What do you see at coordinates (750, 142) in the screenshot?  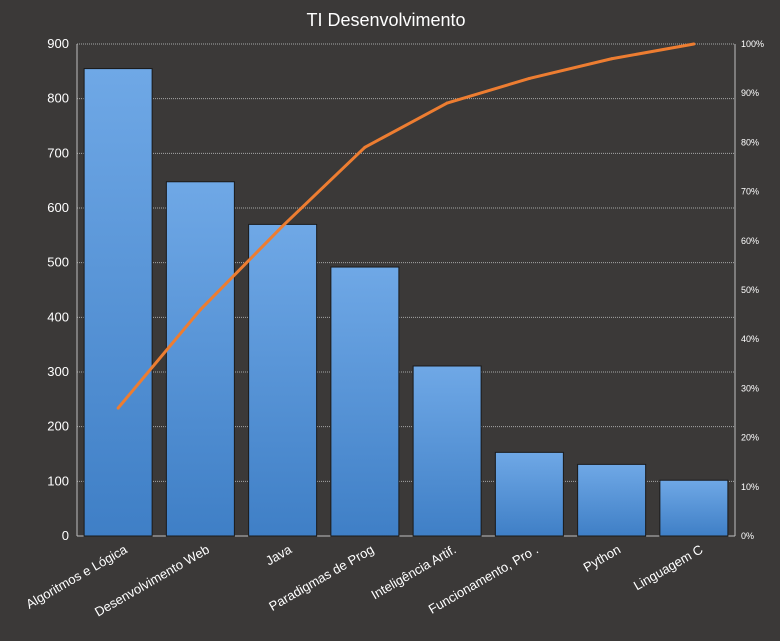 I see `y2-tick-label: 80%` at bounding box center [750, 142].